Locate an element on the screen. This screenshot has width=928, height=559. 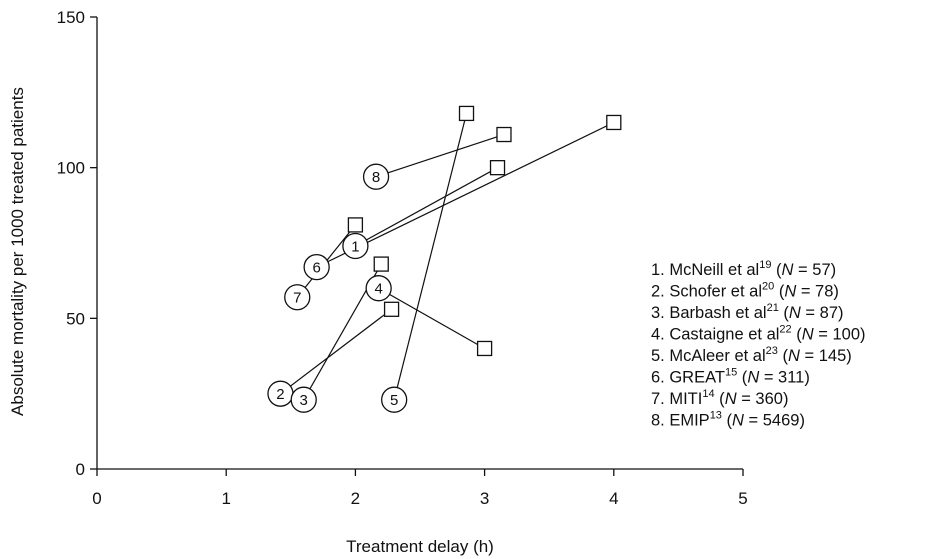
series-4-circle-marker is located at coordinates (378, 288).